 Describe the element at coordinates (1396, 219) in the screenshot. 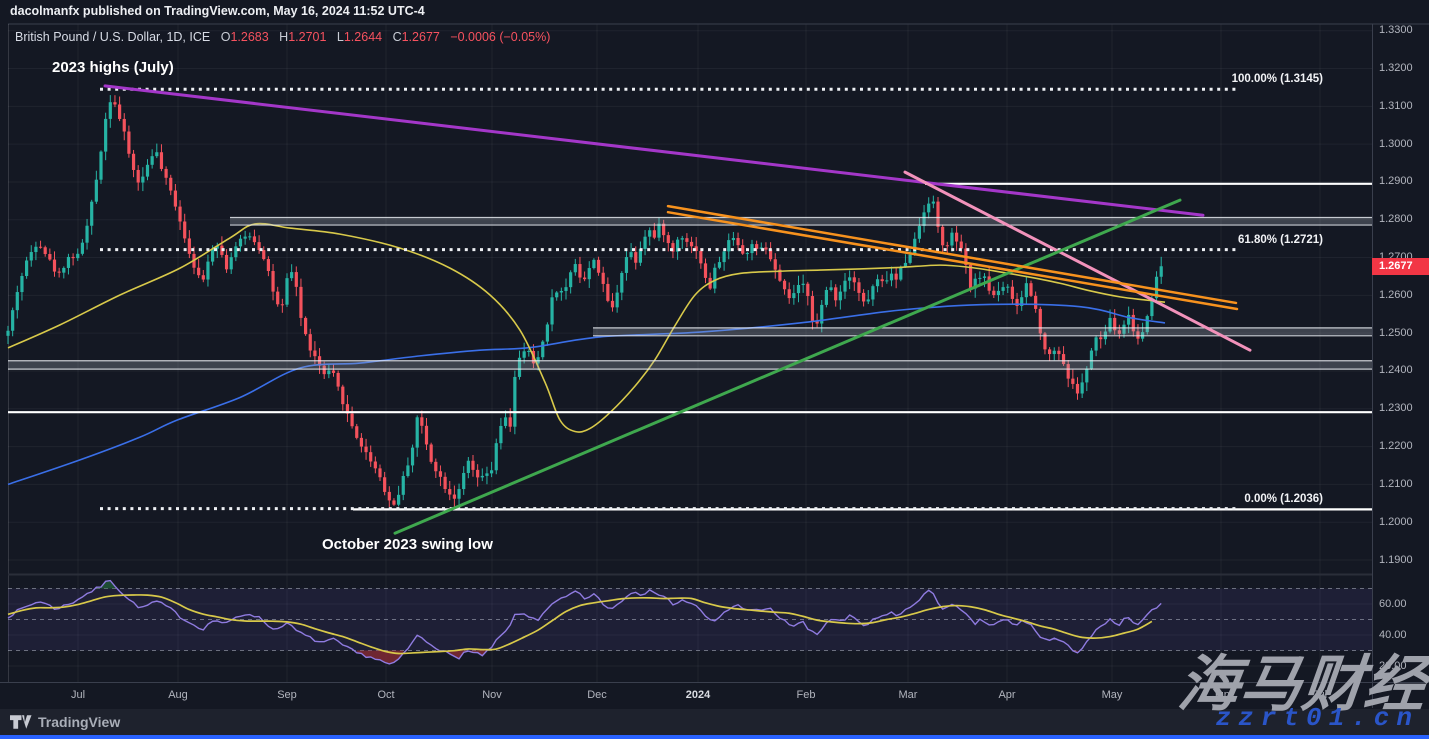

I see `price-axis-label: 1.2800` at that location.